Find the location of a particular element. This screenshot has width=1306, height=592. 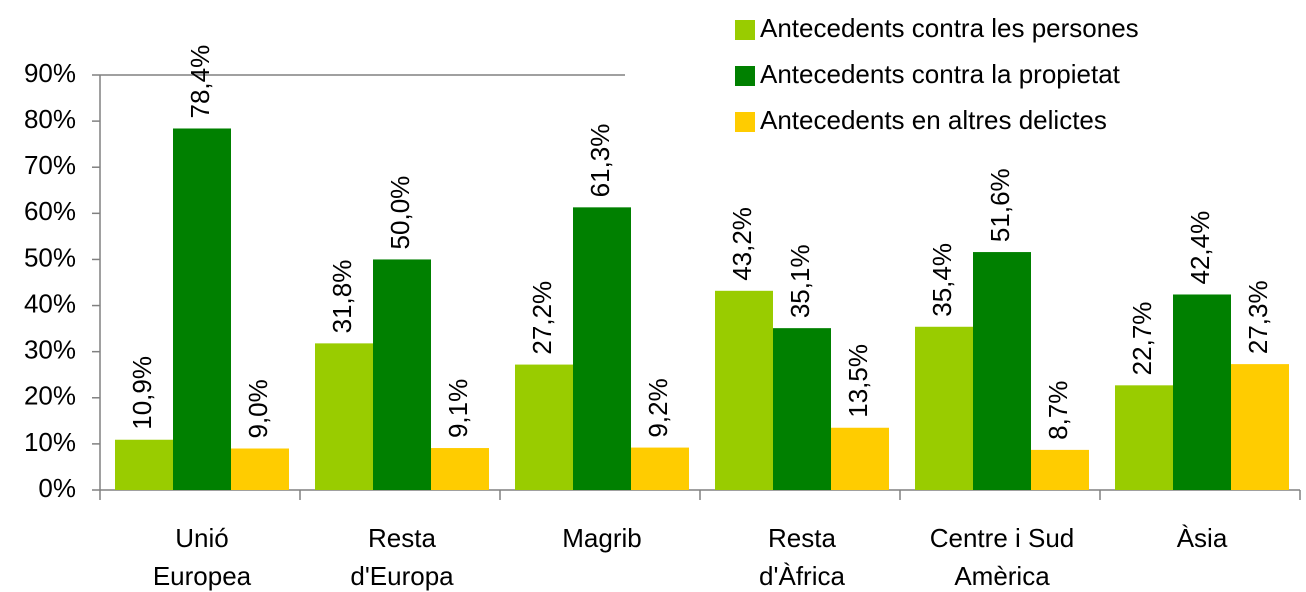

y-tick-label: 90% is located at coordinates (50, 73).